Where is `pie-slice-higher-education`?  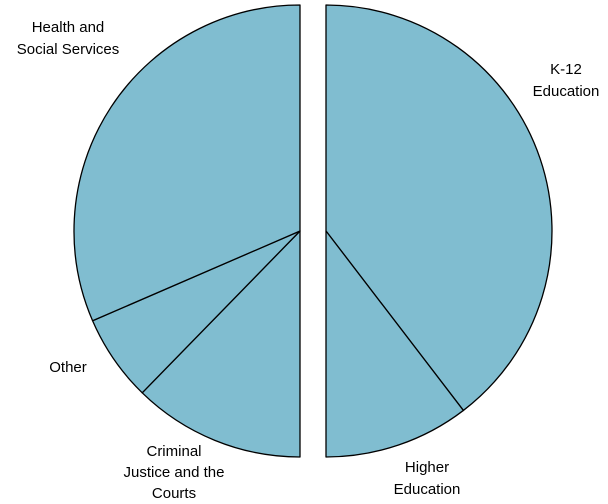
pie-slice-higher-education is located at coordinates (395, 344).